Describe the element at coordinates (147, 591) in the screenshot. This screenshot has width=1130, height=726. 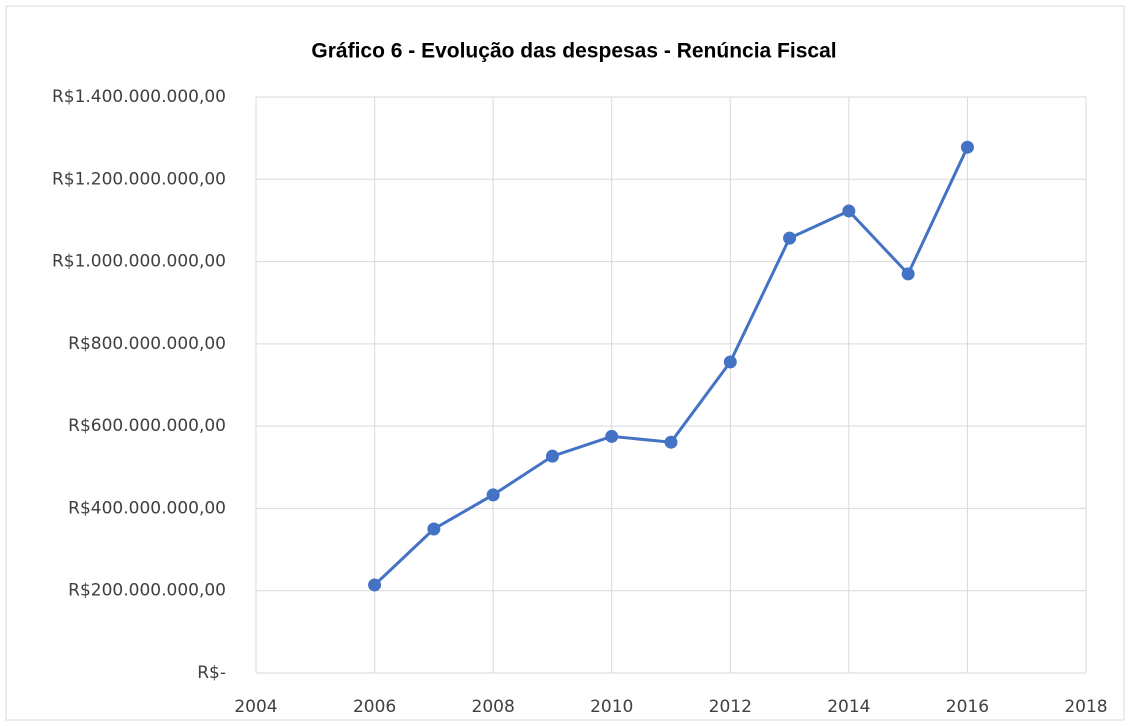
I see `y-tick-label: R$200.000.000,00` at that location.